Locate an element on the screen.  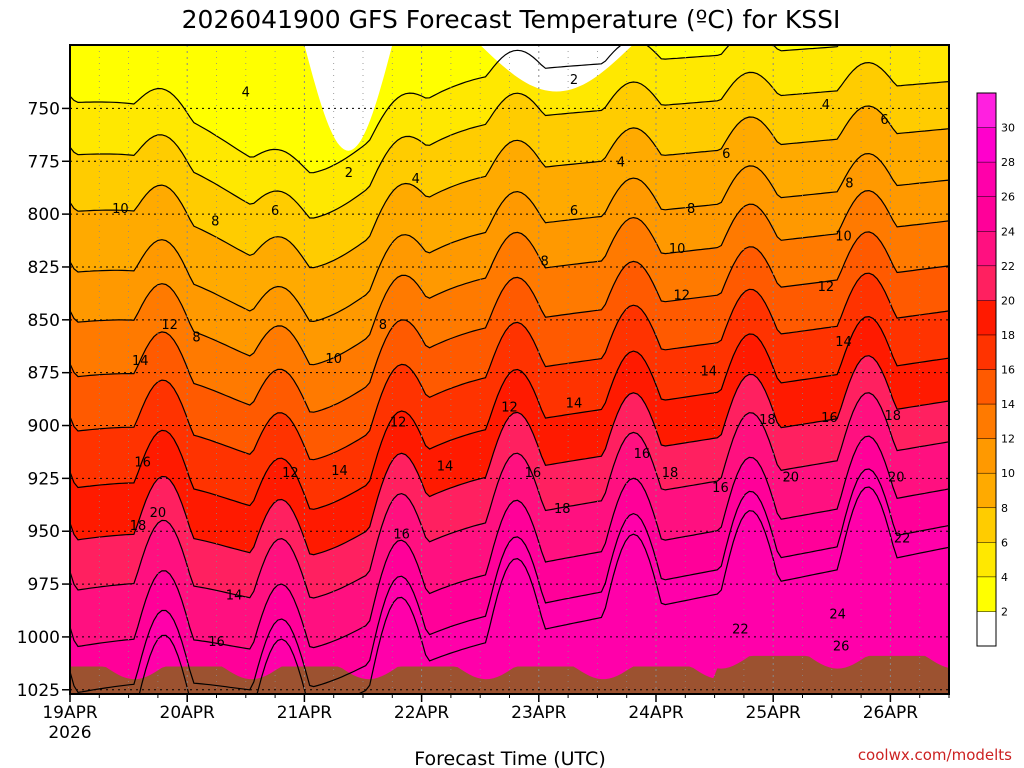
contour-label: 22 is located at coordinates (902, 539).